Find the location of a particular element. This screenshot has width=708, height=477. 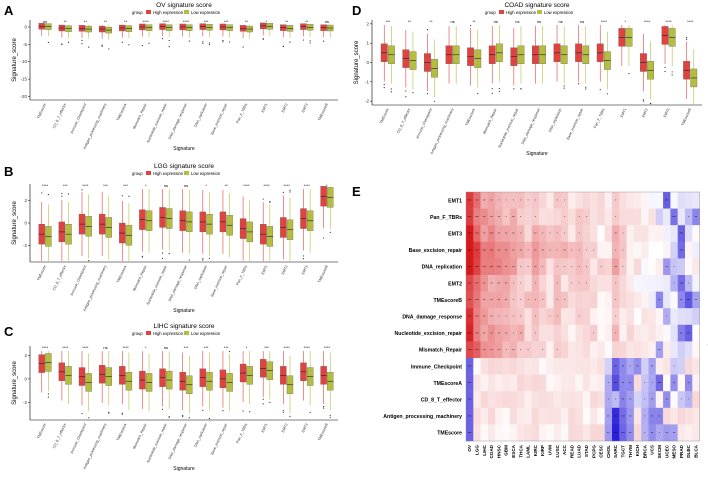

legend-label-high: High expression is located at coordinates (521, 12).